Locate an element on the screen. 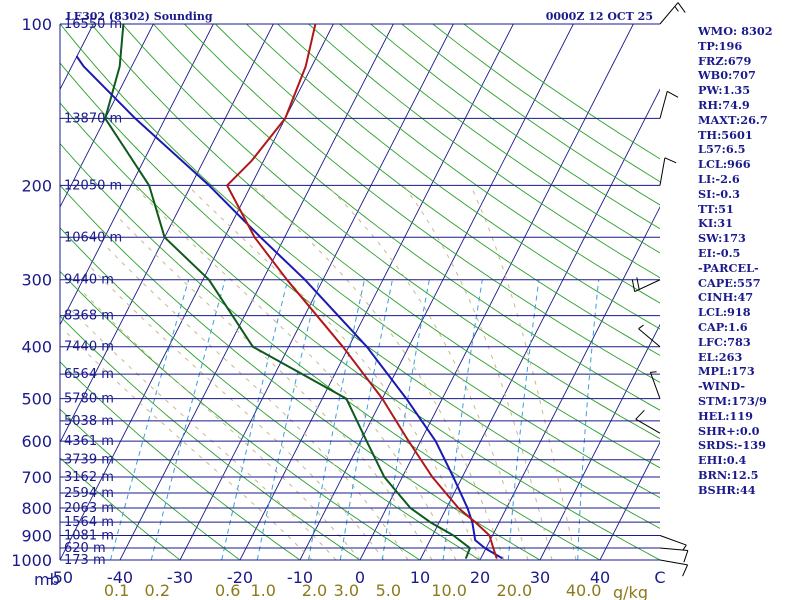 The width and height of the screenshot is (800, 600). index-item: WMO: 8302 is located at coordinates (735, 31).